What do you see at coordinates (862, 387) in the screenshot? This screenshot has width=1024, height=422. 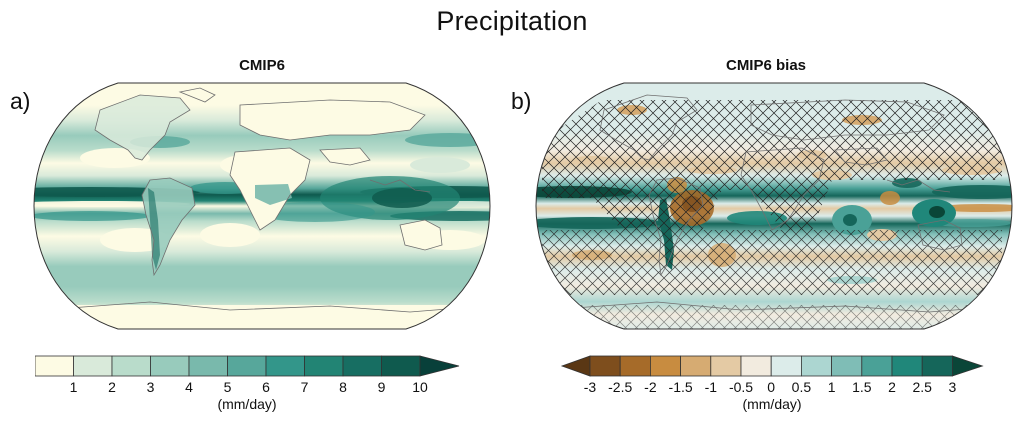 I see `colorbar-tick-label: 1.5` at bounding box center [862, 387].